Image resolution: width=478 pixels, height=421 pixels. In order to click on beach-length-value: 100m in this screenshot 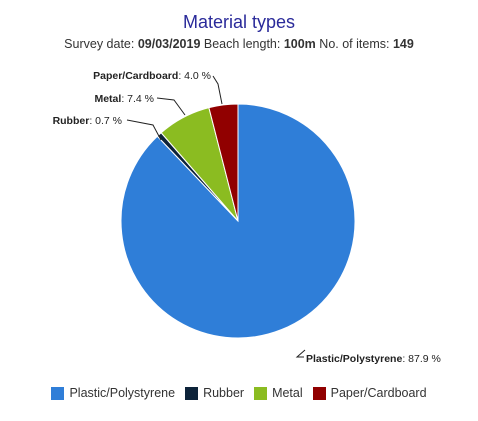, I will do `click(299, 44)`.